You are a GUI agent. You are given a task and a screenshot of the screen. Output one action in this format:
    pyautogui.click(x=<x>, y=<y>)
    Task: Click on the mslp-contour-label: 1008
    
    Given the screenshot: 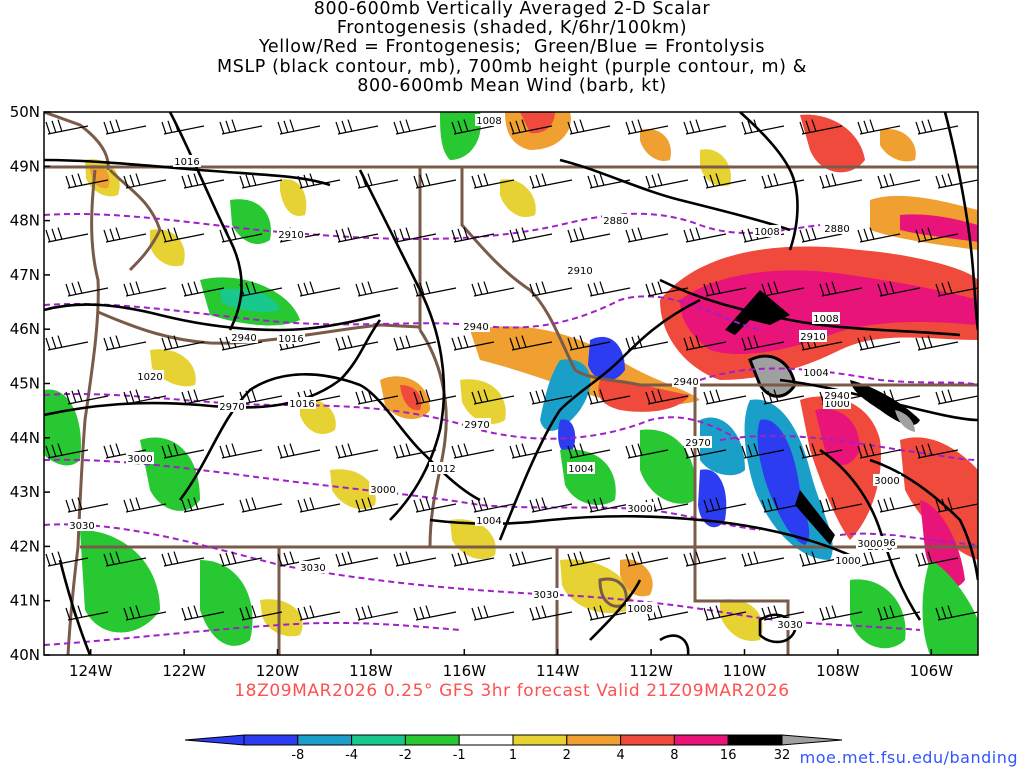 What is the action you would take?
    pyautogui.click(x=639, y=609)
    